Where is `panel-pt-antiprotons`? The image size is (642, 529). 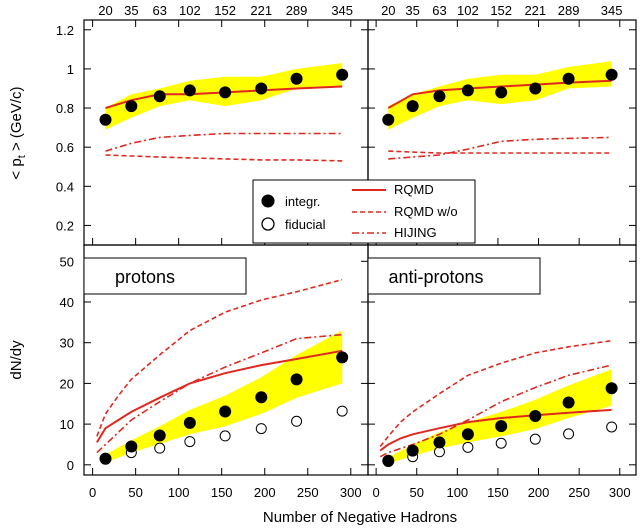
panel-pt-antiprotons is located at coordinates (500, 110).